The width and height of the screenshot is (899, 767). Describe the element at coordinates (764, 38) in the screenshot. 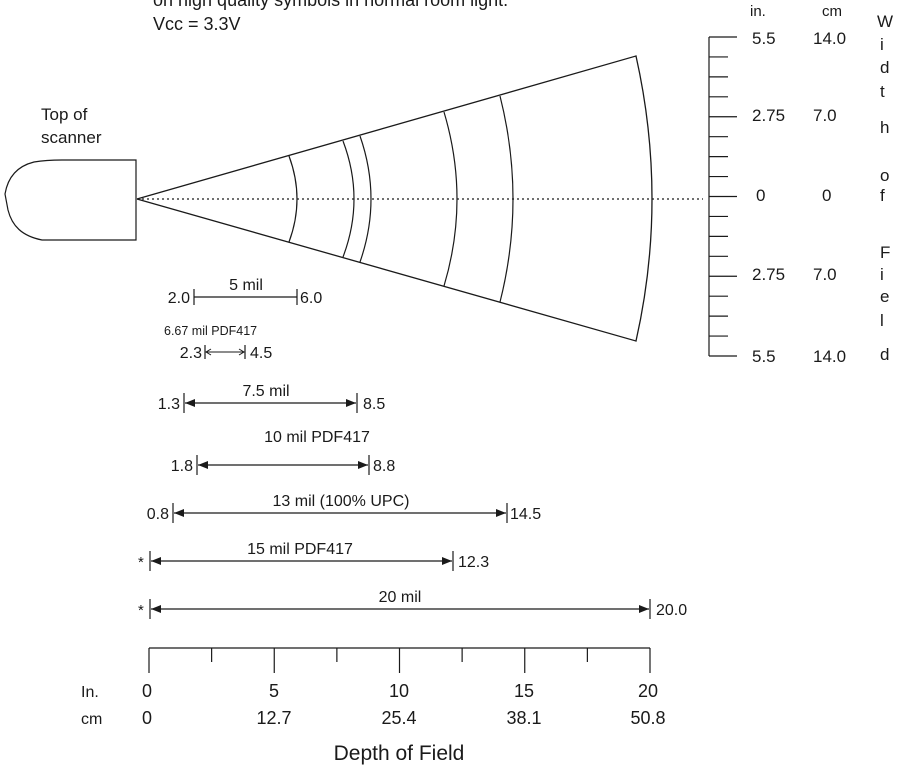

I see `width-label-in-1: 5.5` at that location.